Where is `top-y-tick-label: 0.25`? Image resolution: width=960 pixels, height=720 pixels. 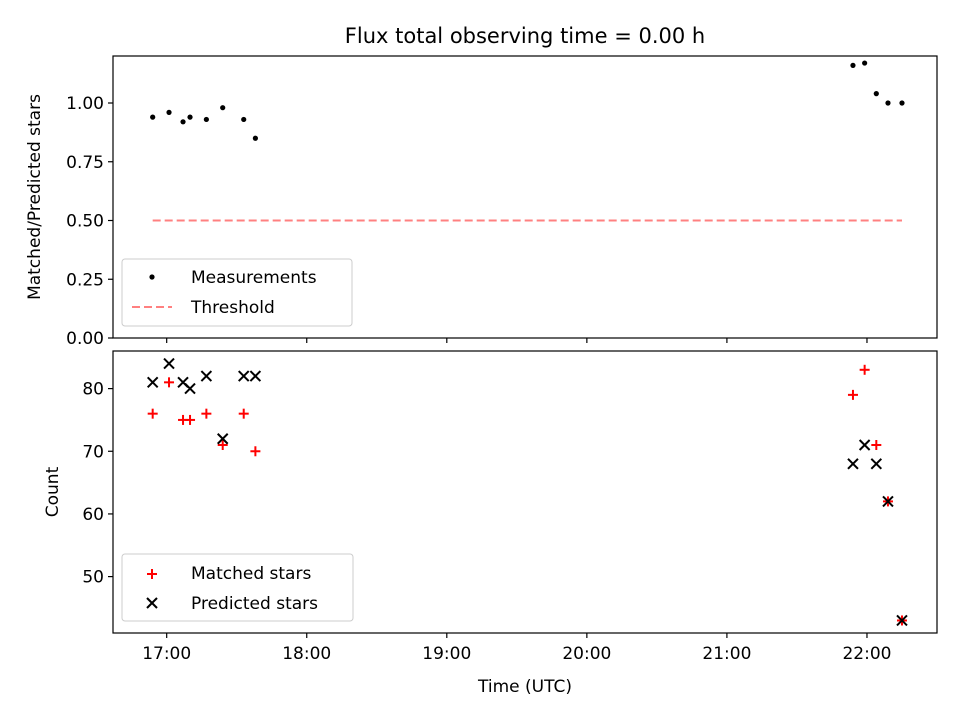 top-y-tick-label: 0.25 is located at coordinates (85, 280).